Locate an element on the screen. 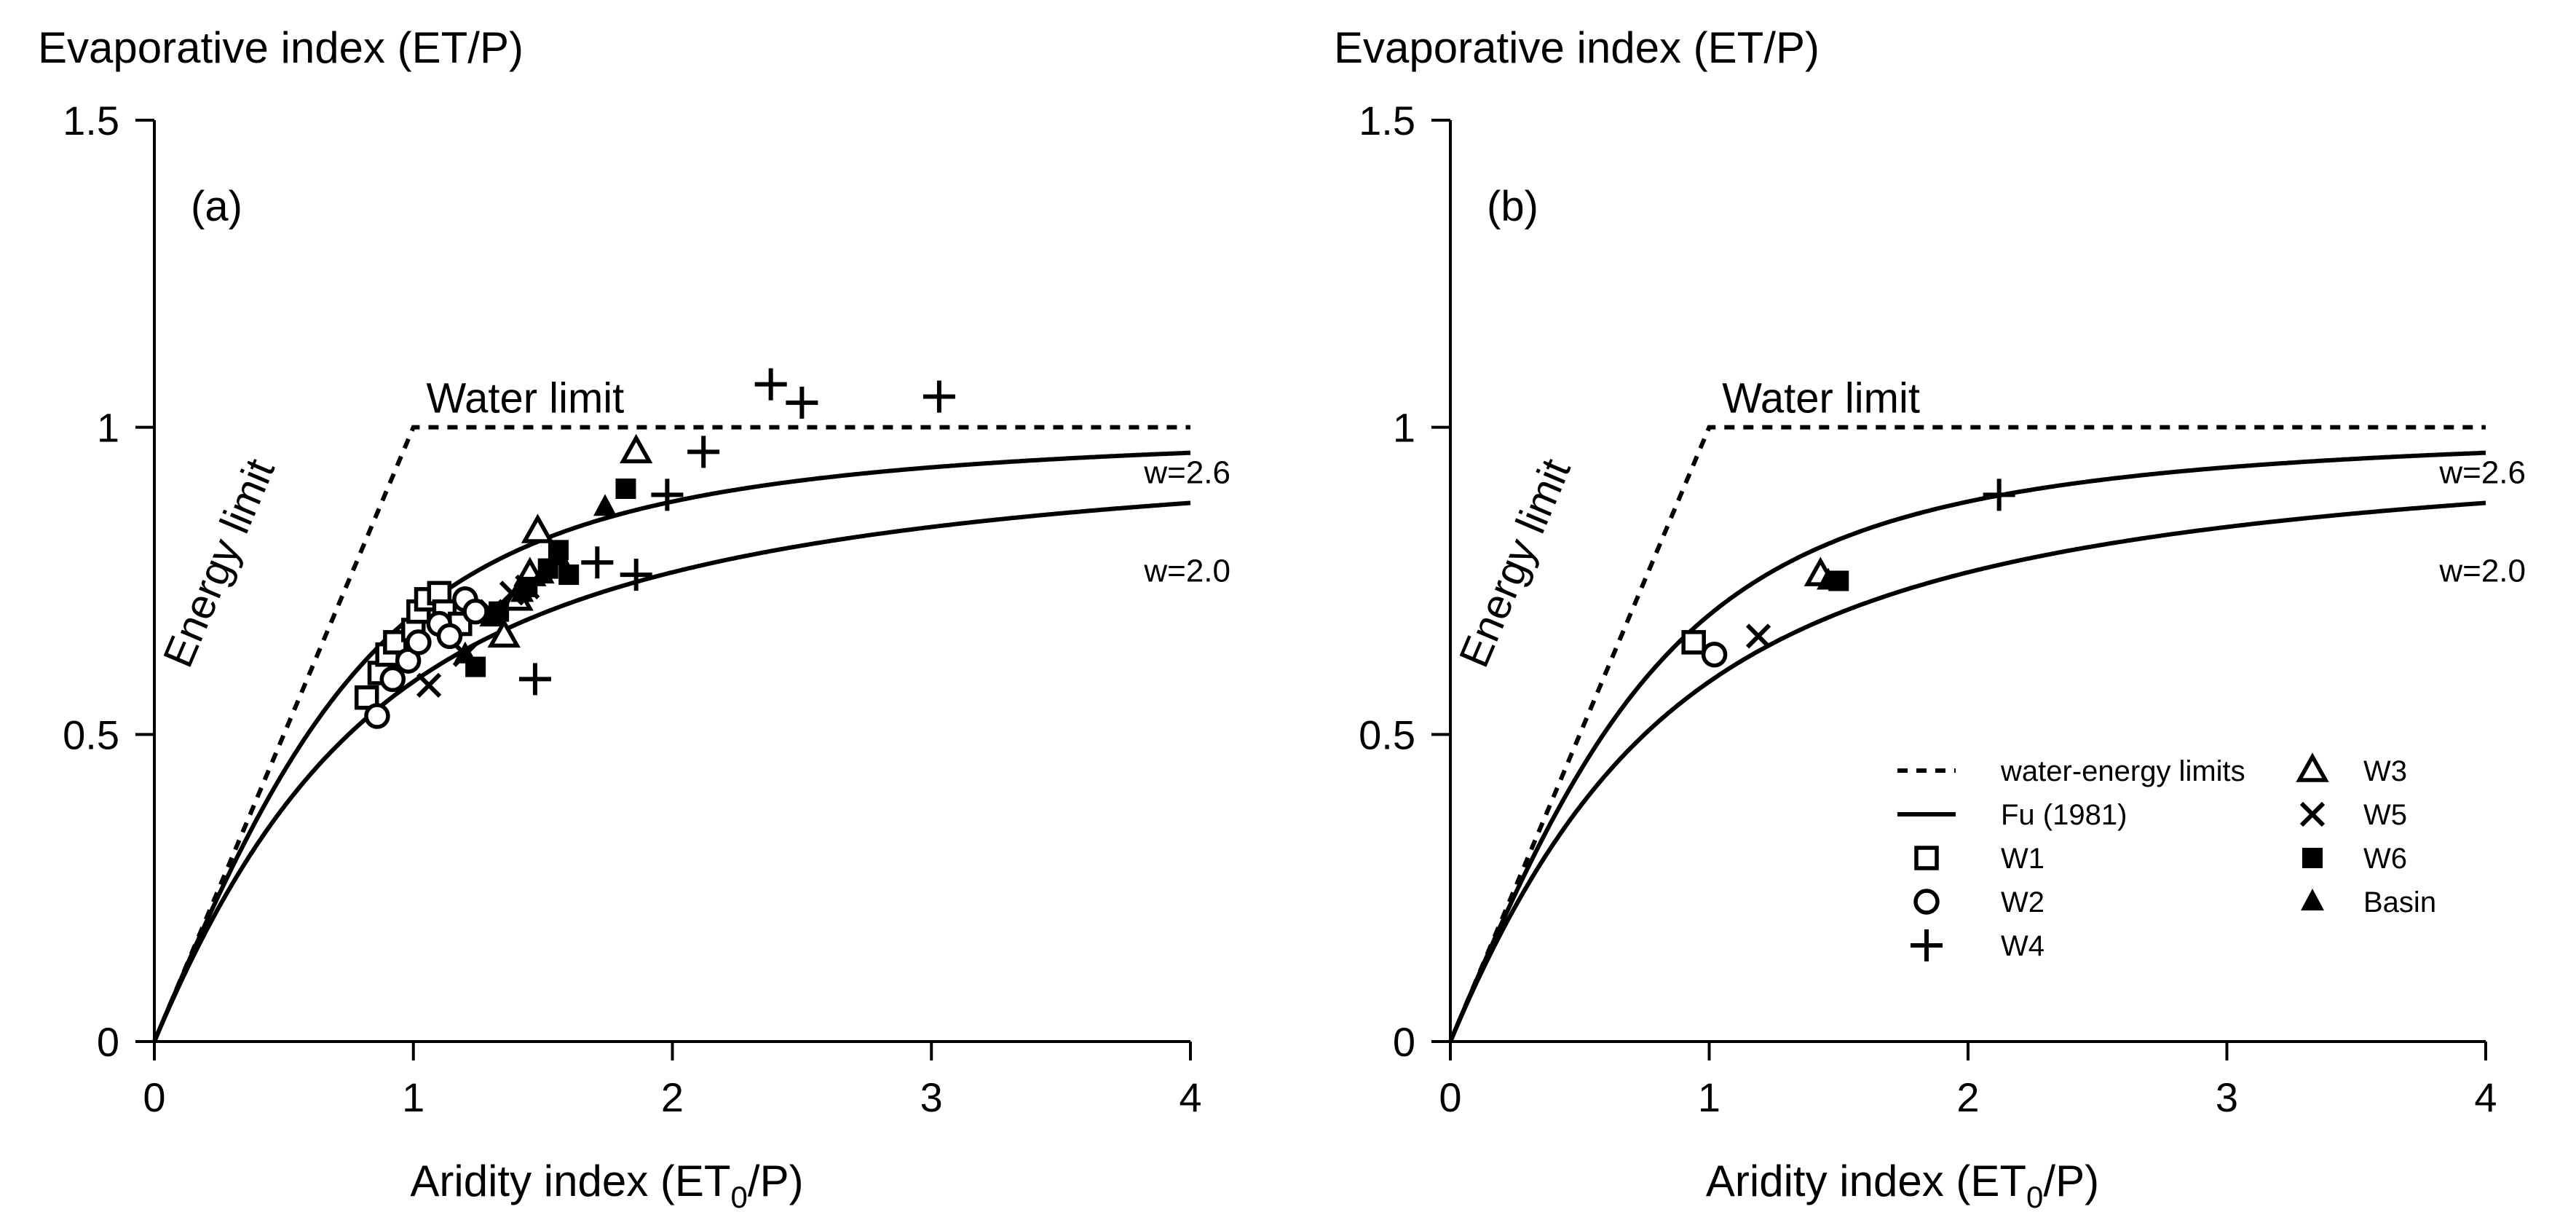  legend-marker-w6 is located at coordinates (2312, 858).